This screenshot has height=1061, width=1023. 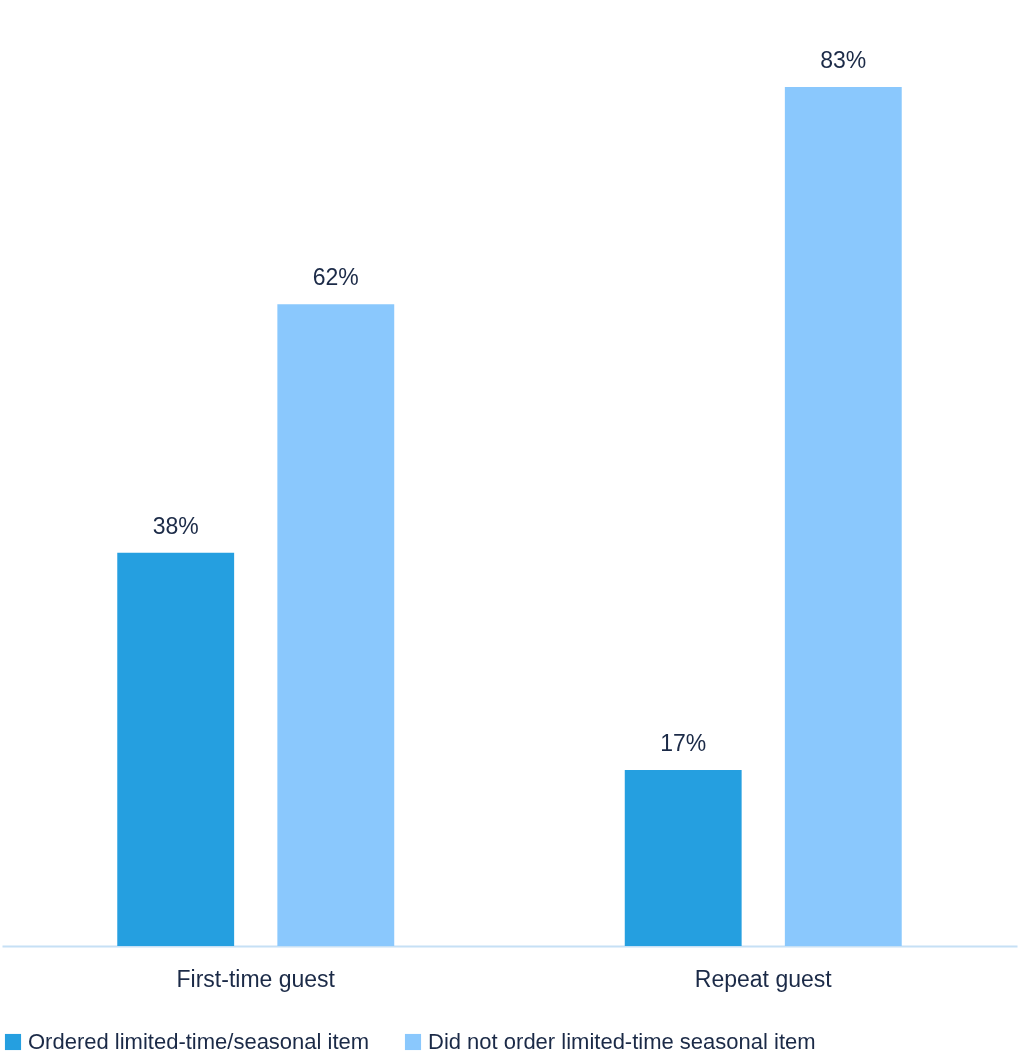 I want to click on data-label: 62%, so click(x=335, y=277).